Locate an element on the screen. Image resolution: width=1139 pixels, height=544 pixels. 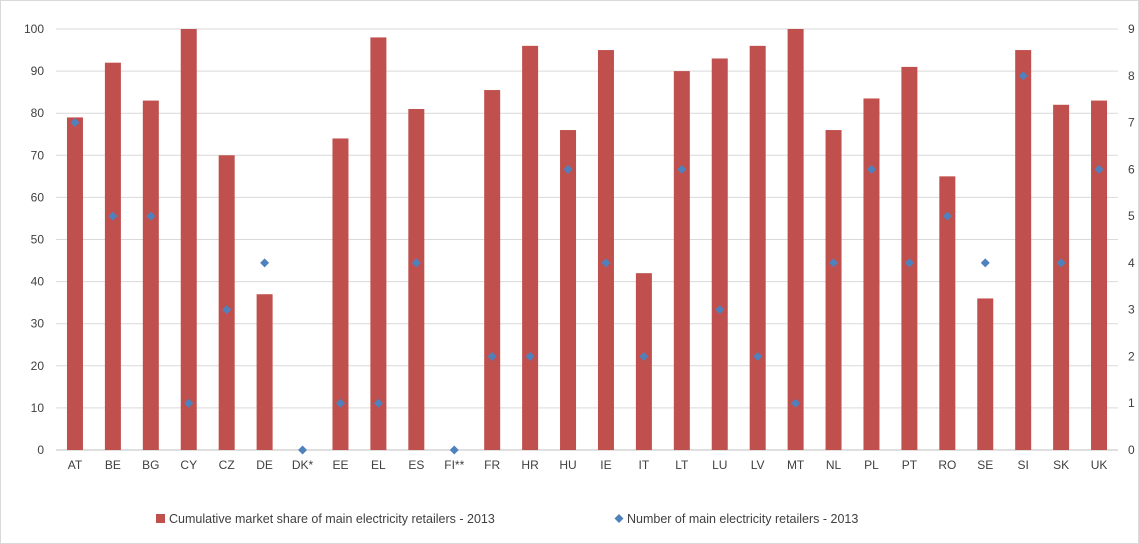
y2-tick-label: 9 is located at coordinates (1131, 29).